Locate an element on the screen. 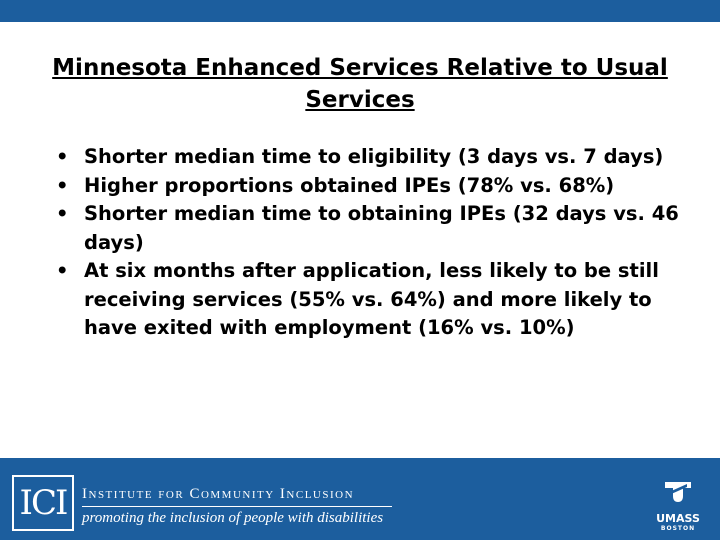 Image resolution: width=720 pixels, height=540 pixels. university: UMASS is located at coordinates (678, 518).